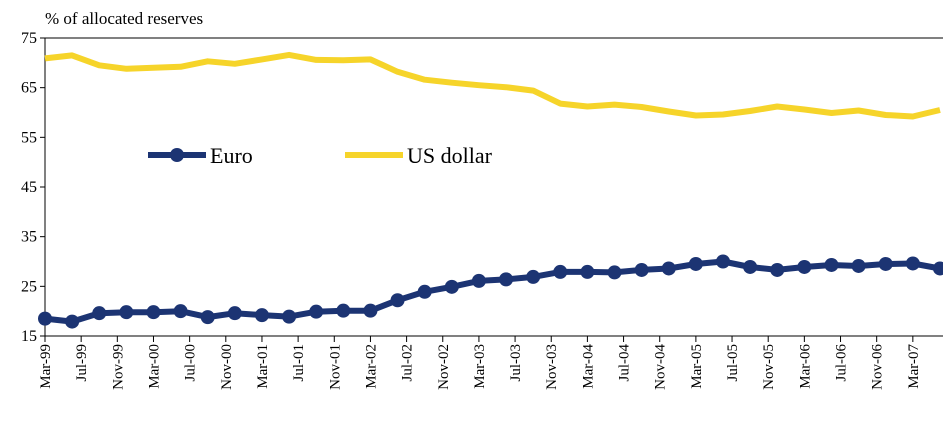 The width and height of the screenshot is (943, 421). What do you see at coordinates (805, 366) in the screenshot?
I see `x-tick-label: Mar-06` at bounding box center [805, 366].